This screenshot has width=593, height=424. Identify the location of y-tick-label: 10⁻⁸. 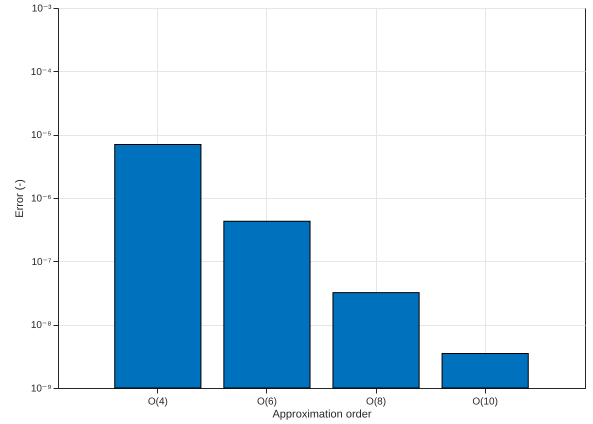
(41, 326).